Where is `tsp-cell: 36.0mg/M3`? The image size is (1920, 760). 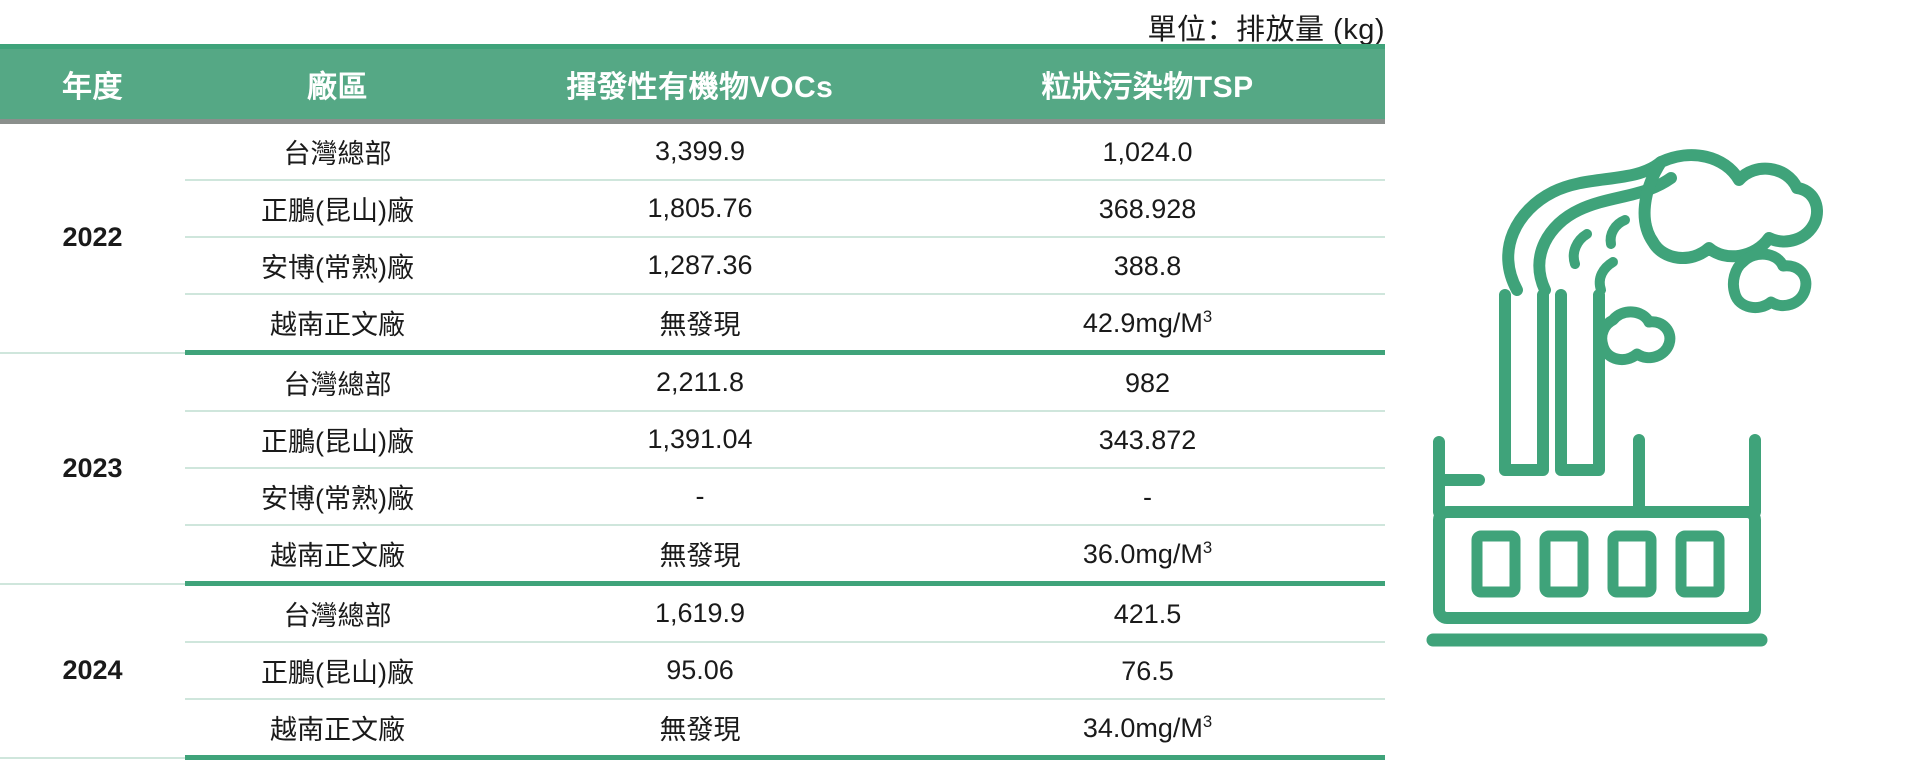 tsp-cell: 36.0mg/M3 is located at coordinates (1147, 555).